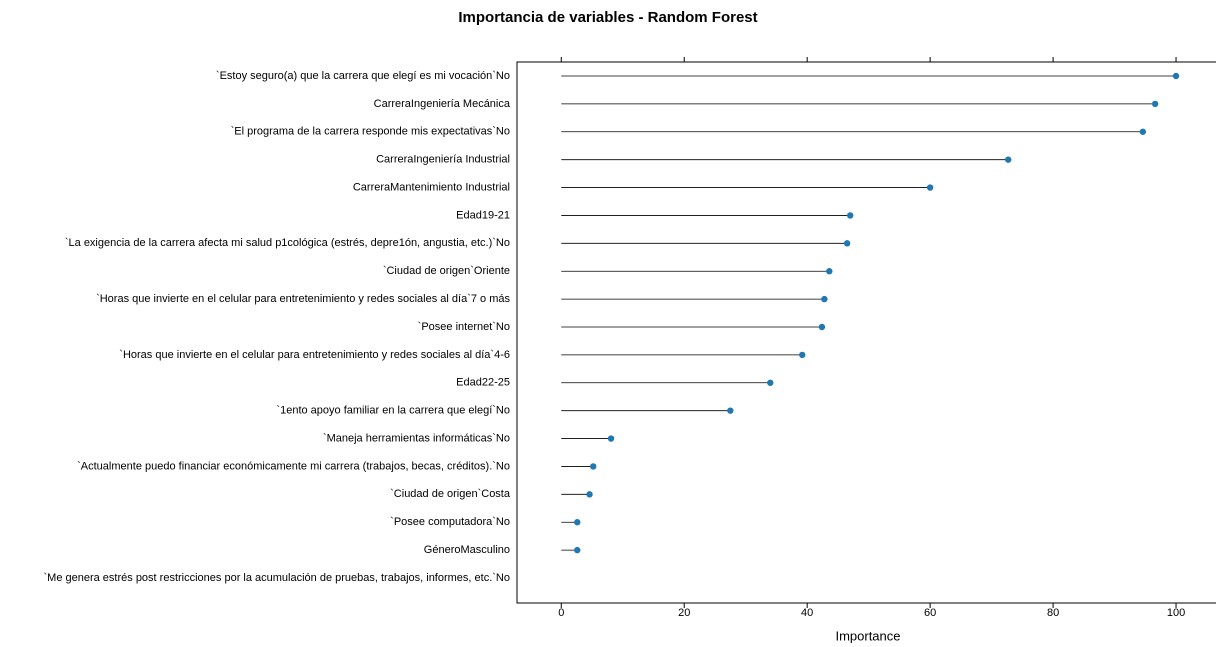 The width and height of the screenshot is (1216, 647). Describe the element at coordinates (431, 187) in the screenshot. I see `y-tick-label: CarreraMantenimiento Industrial` at that location.